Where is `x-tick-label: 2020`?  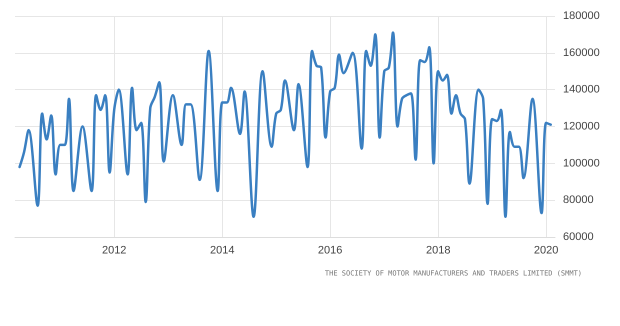 x-tick-label: 2020 is located at coordinates (546, 250).